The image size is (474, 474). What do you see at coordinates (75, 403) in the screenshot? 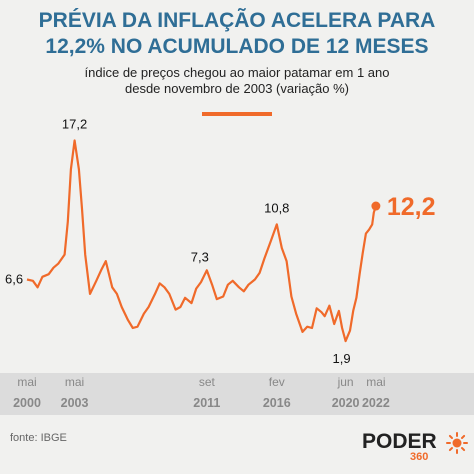
I see `x-tick-year-1: 2003` at bounding box center [75, 403].